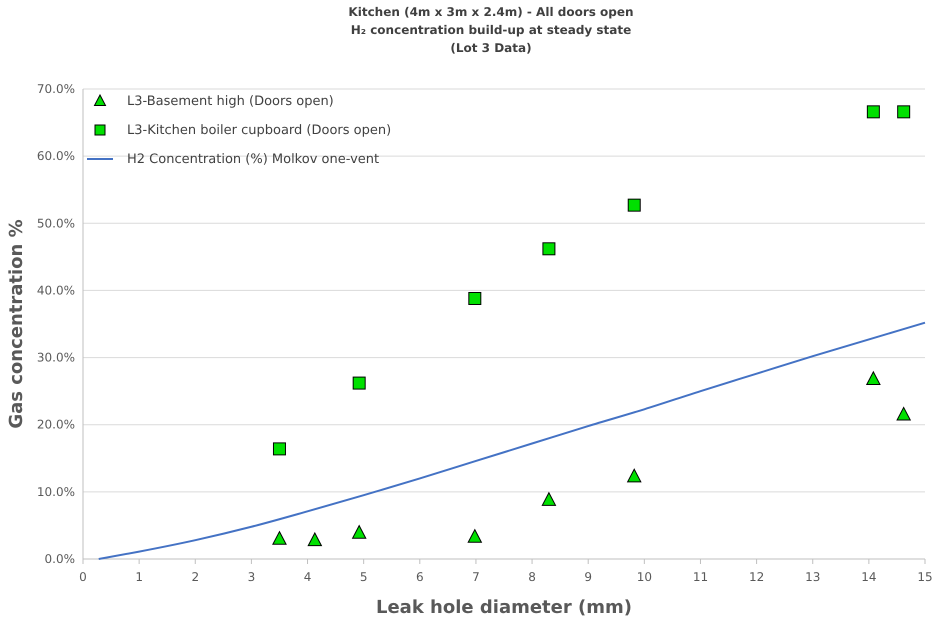 The image size is (939, 625). I want to click on legend-label: L3-Basement high (Doors open), so click(230, 101).